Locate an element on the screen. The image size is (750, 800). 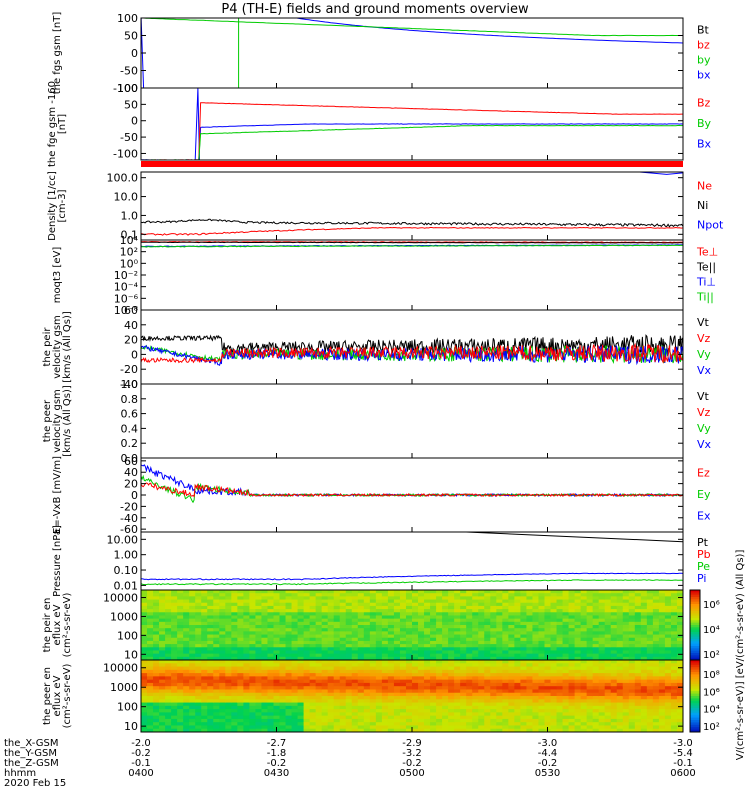
peirvel-vt-line is located at coordinates (412, 345).